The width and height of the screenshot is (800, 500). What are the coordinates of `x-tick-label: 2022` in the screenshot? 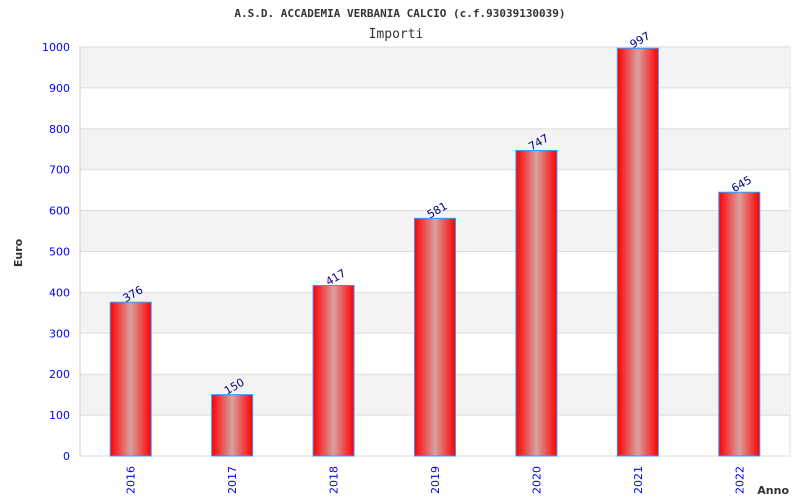 It's located at (739, 480).